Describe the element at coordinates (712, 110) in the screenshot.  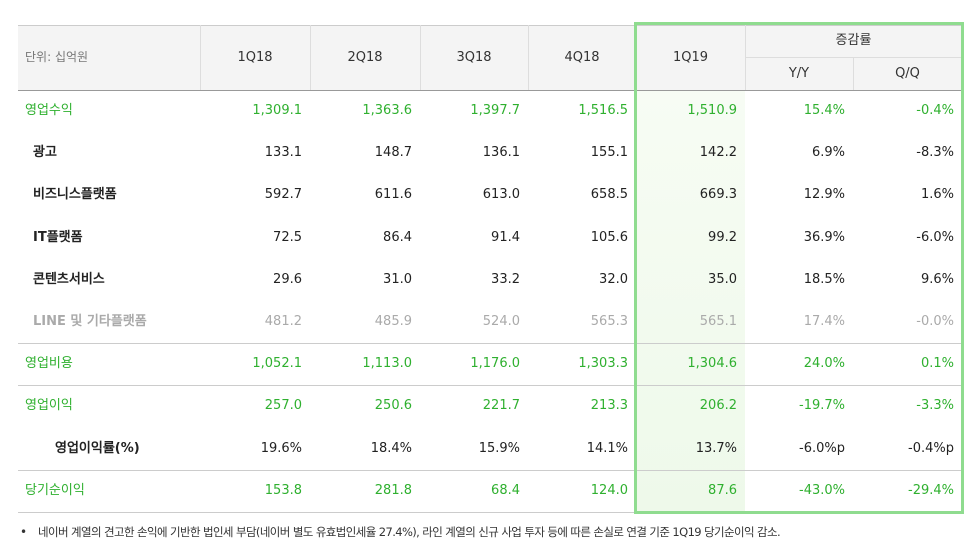
I see `cell: 1,510.9` at that location.